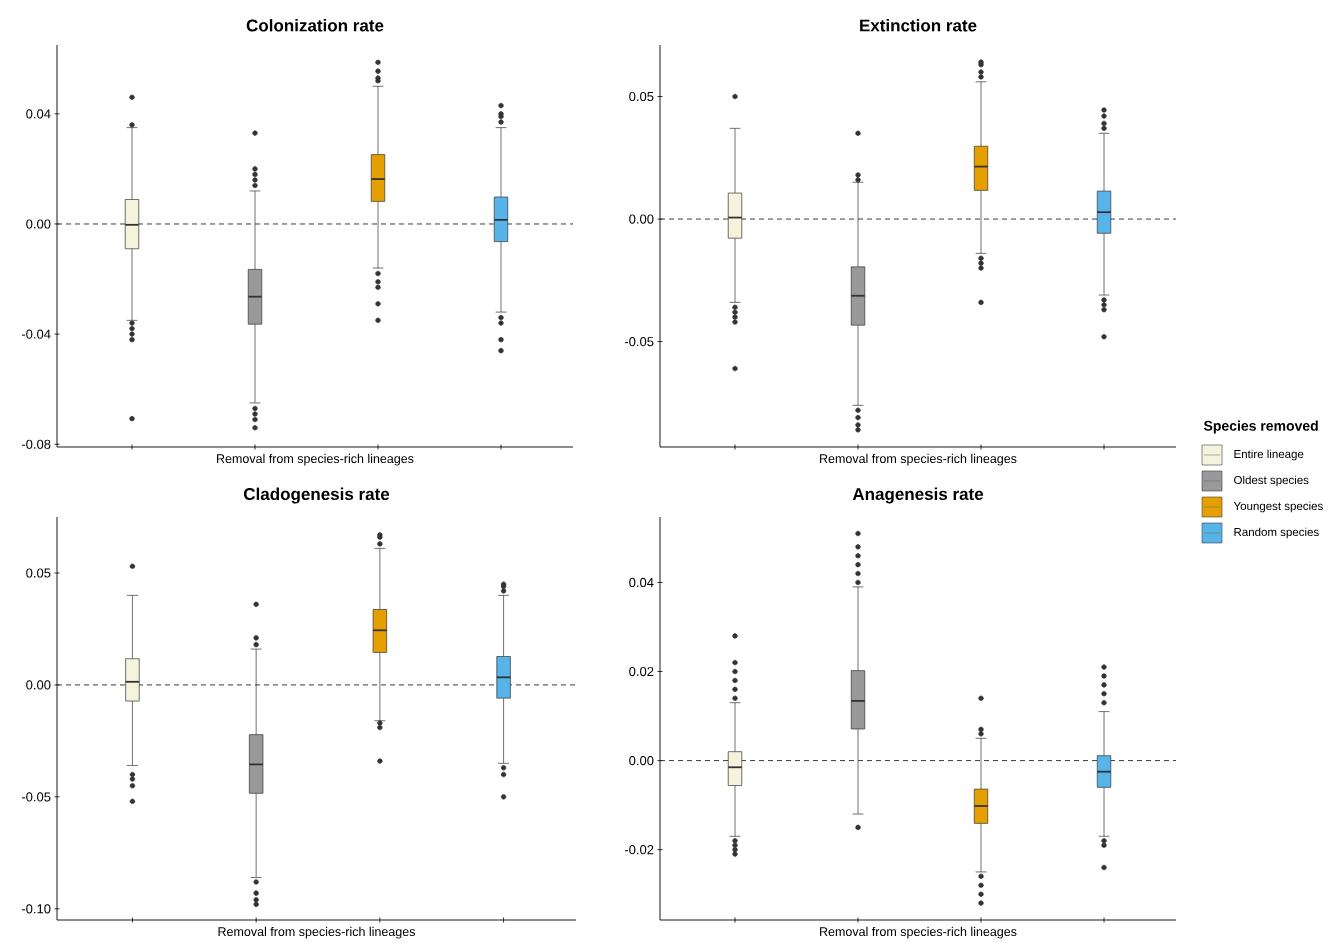 Image resolution: width=1338 pixels, height=944 pixels. Describe the element at coordinates (639, 850) in the screenshot. I see `y-tick-label: -0.02` at that location.